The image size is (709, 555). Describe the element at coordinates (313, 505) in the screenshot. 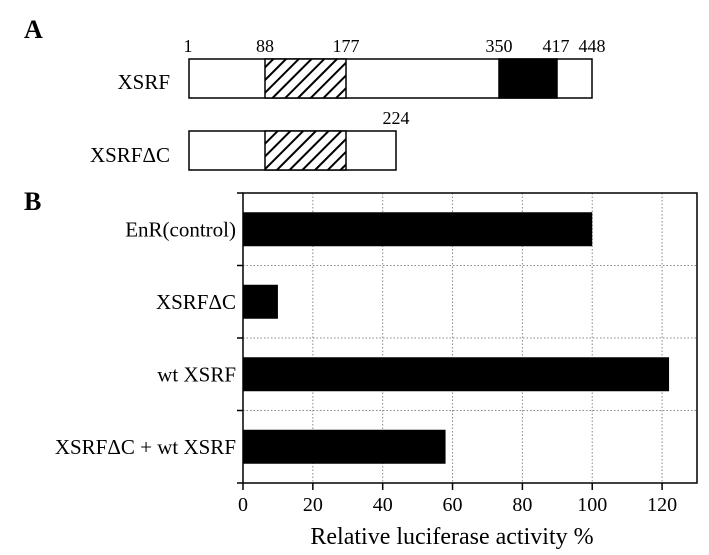

I see `x-tick-label: 20` at that location.